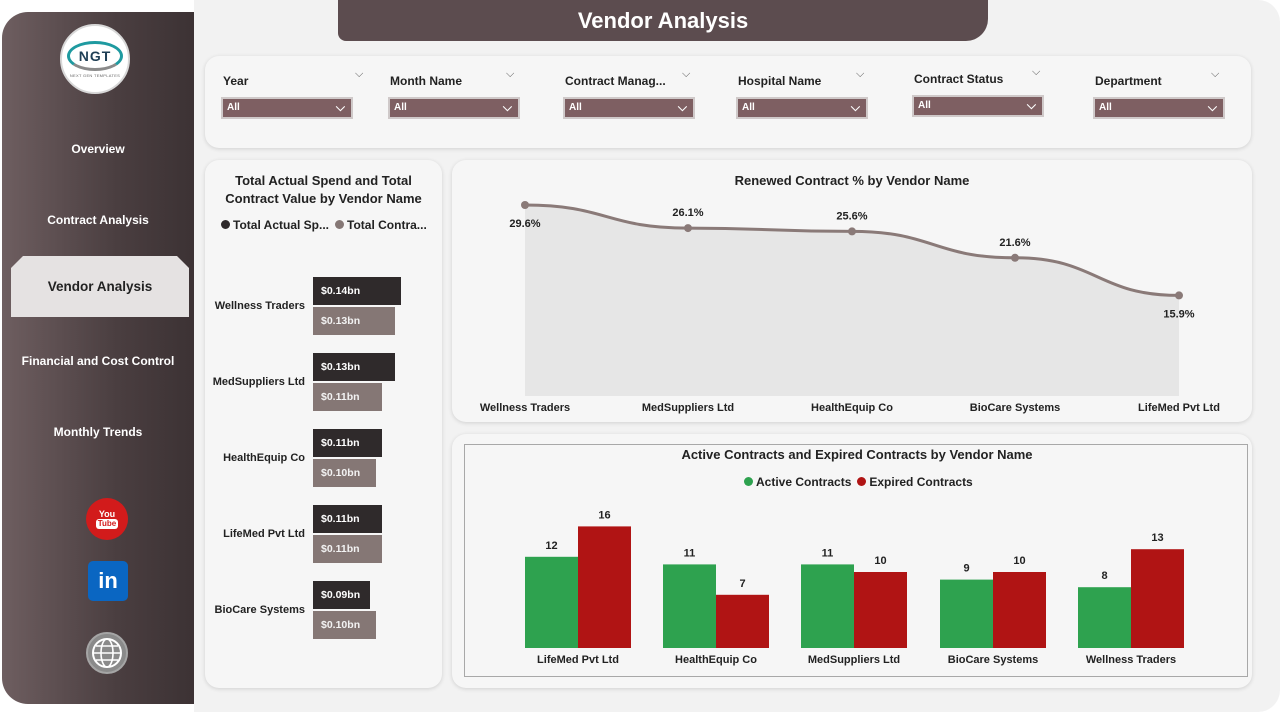  I want to click on hbar-actual-spend: $0.09bn, so click(341, 595).